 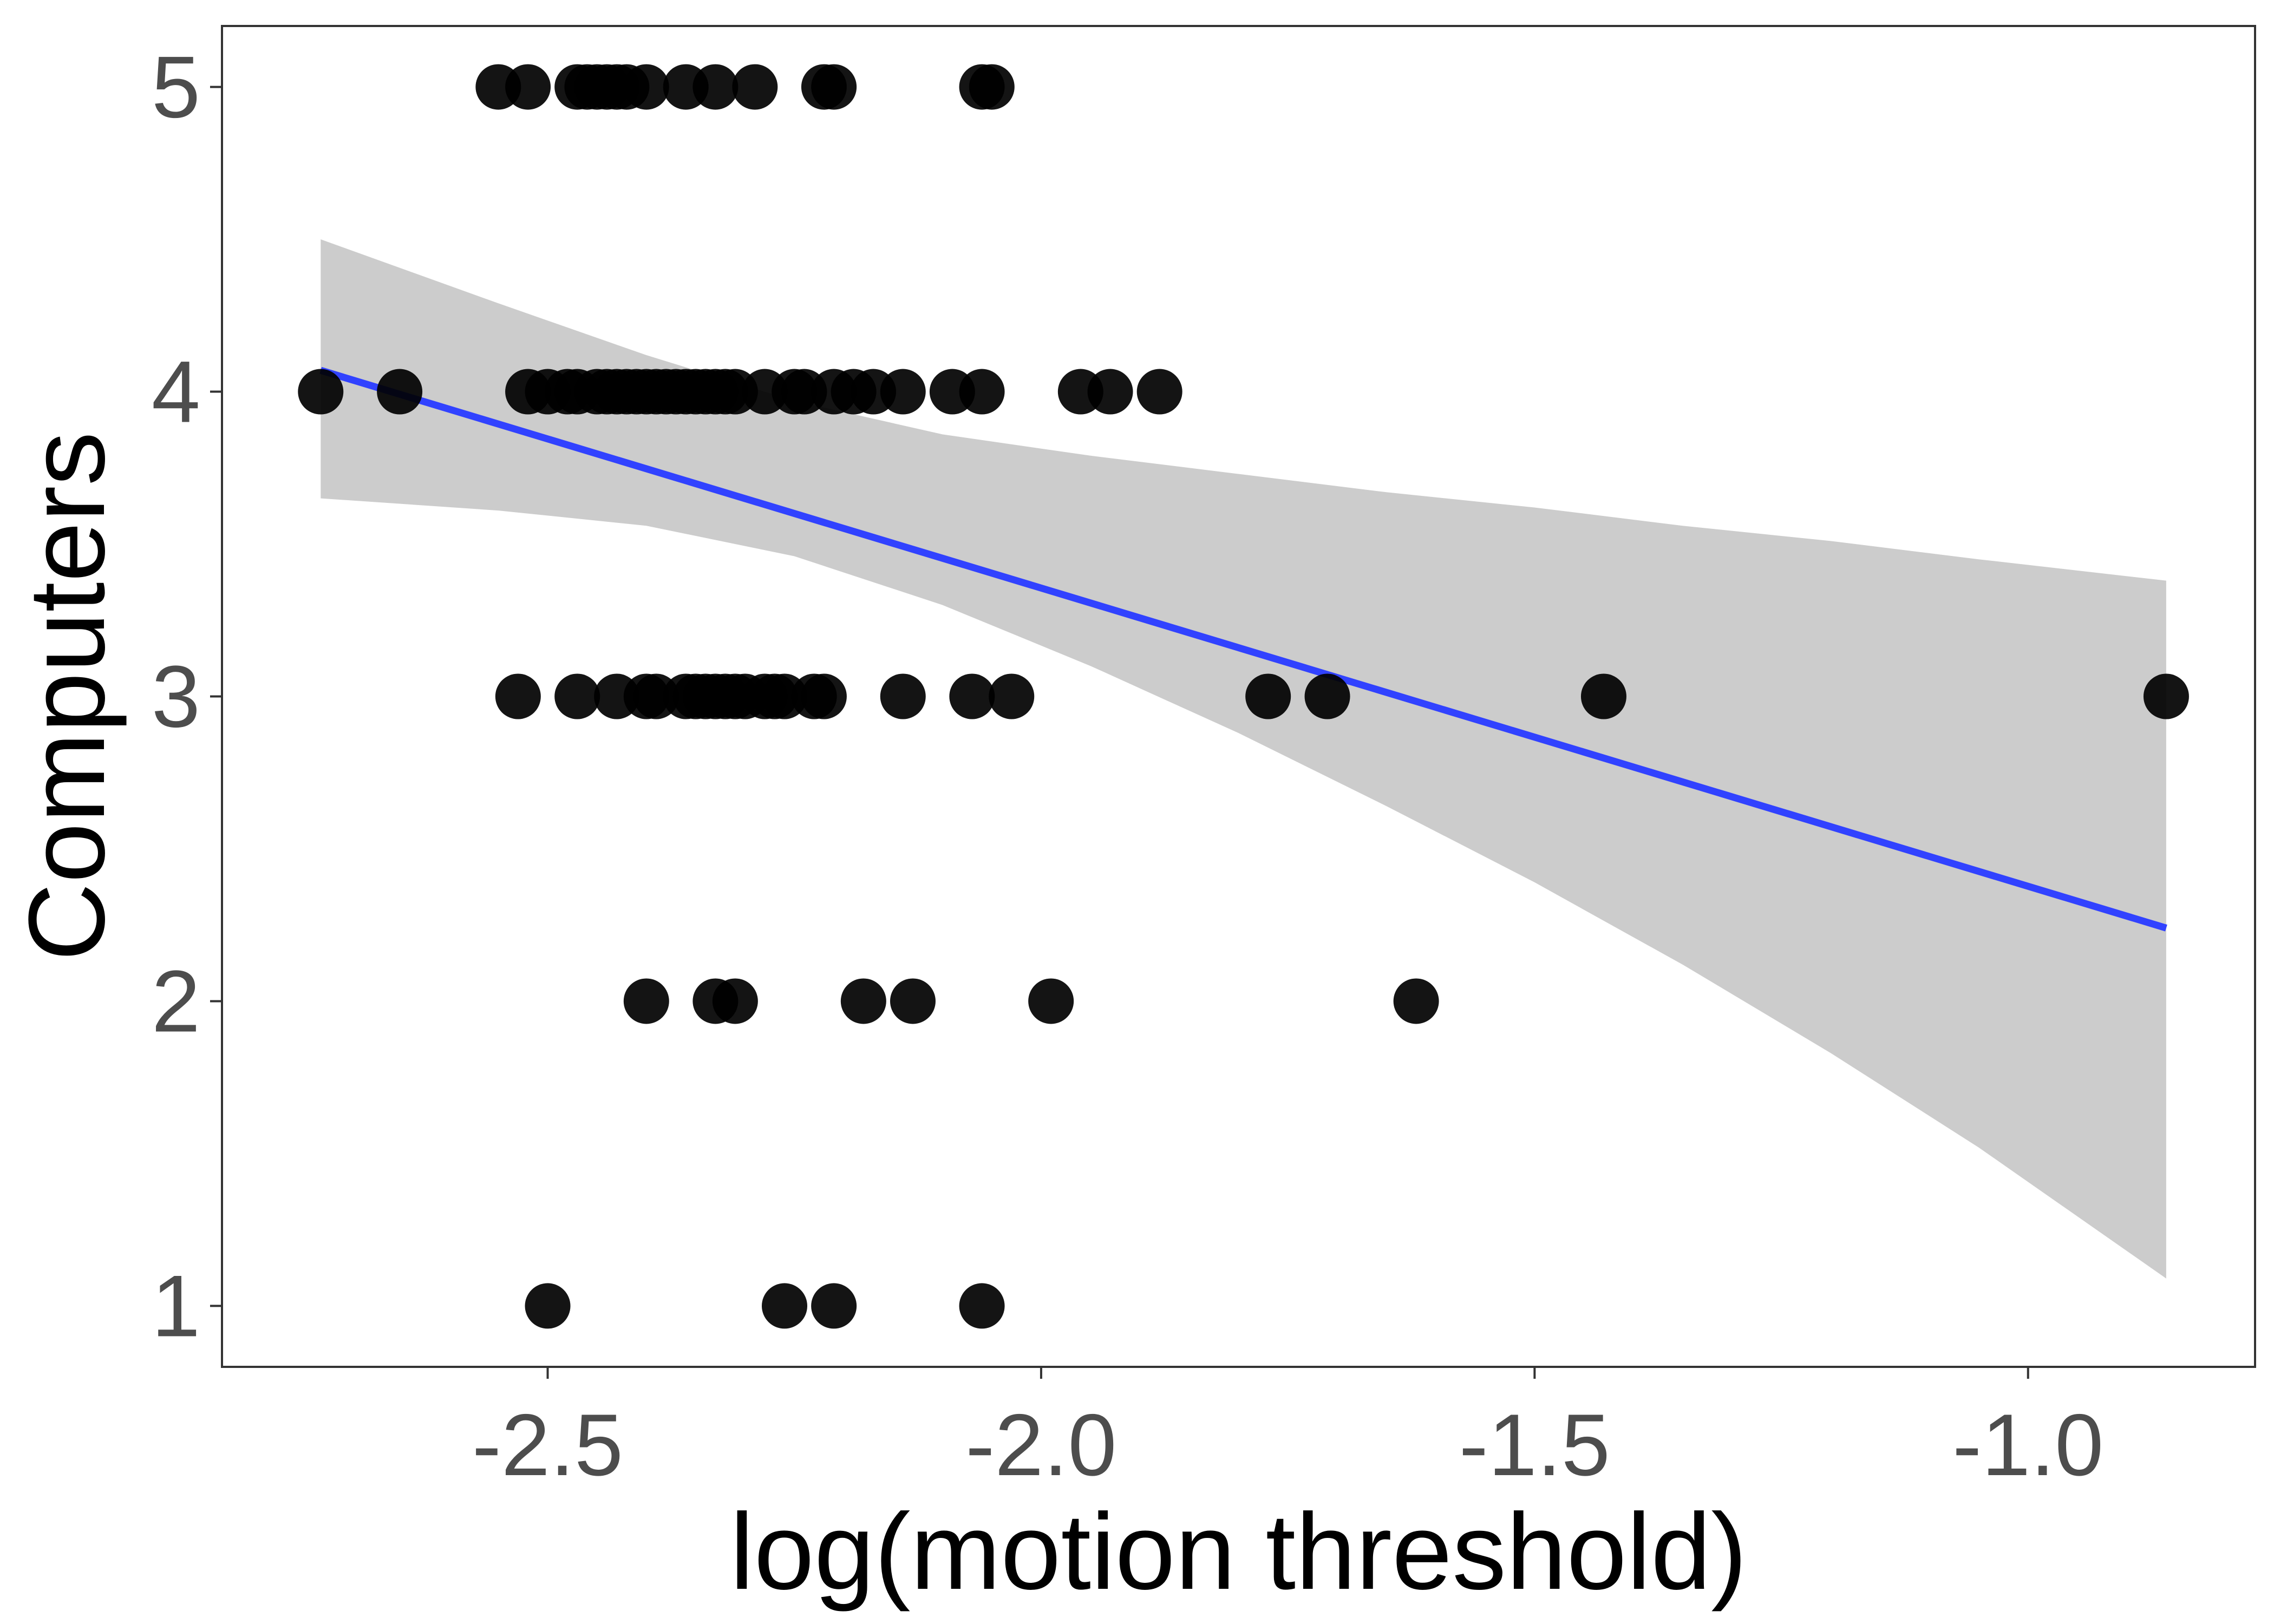 What do you see at coordinates (2028, 1445) in the screenshot?
I see `x-tick-label: -1.0` at bounding box center [2028, 1445].